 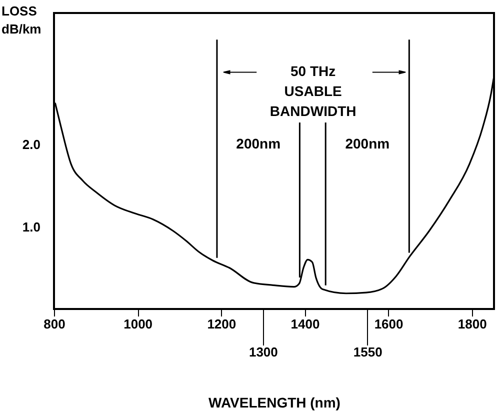 I want to click on x-tick-label: 1400, so click(x=305, y=324).